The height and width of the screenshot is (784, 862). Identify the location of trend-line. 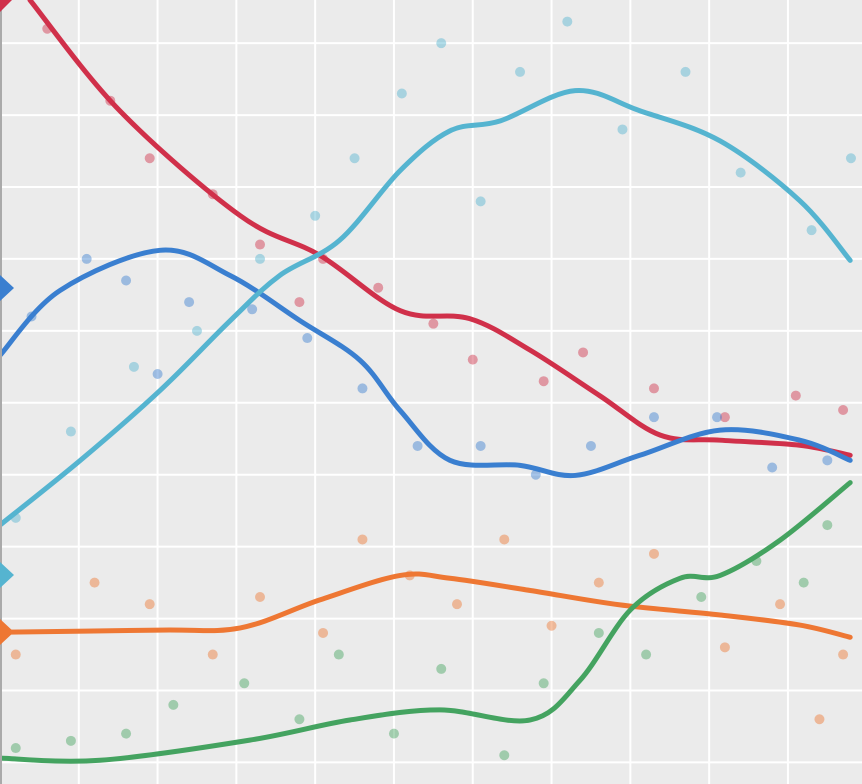
(426, 605).